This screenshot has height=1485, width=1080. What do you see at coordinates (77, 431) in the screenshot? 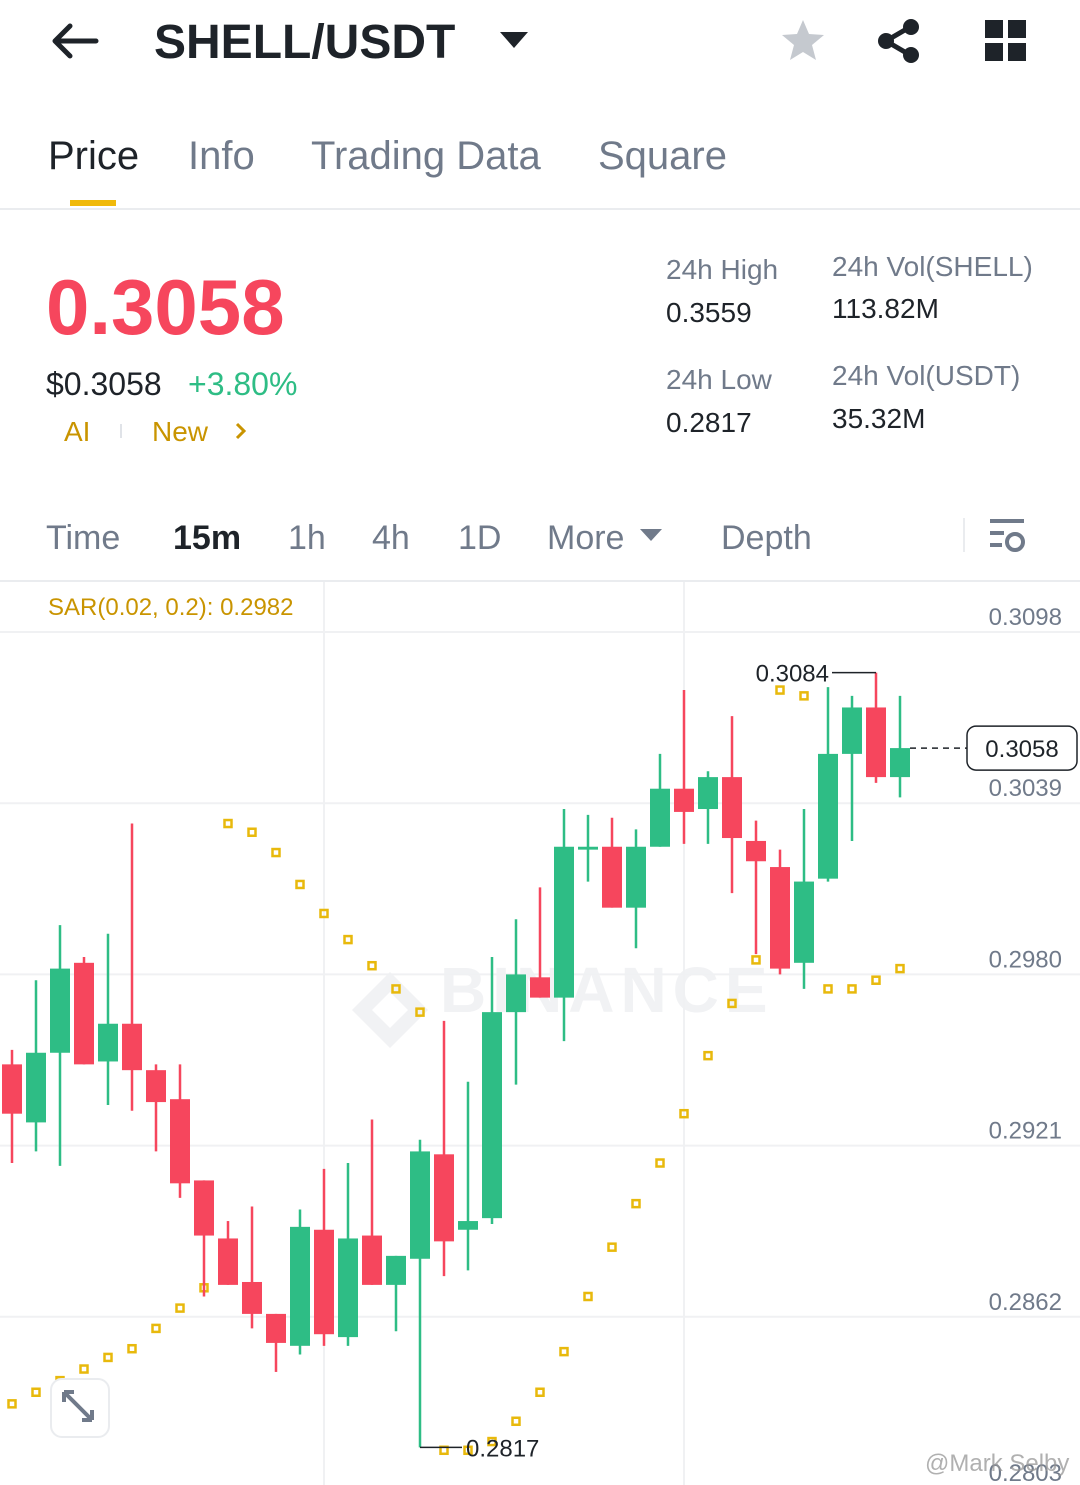
I see `tag: AI` at bounding box center [77, 431].